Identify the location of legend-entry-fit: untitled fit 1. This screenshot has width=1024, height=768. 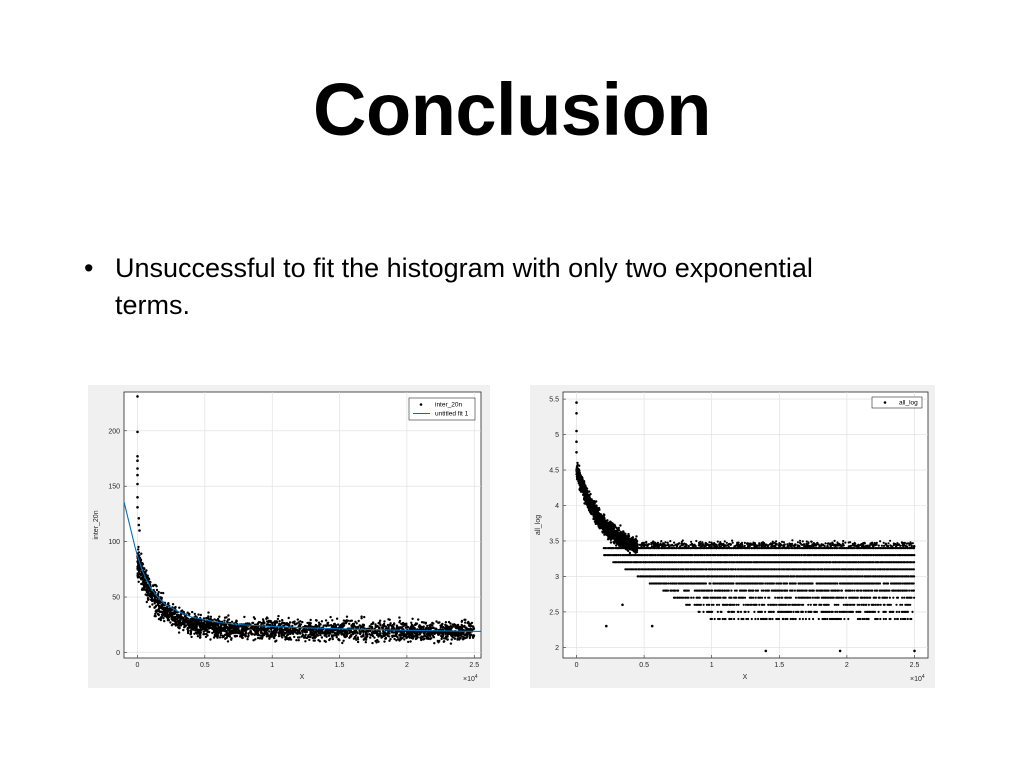
(452, 414).